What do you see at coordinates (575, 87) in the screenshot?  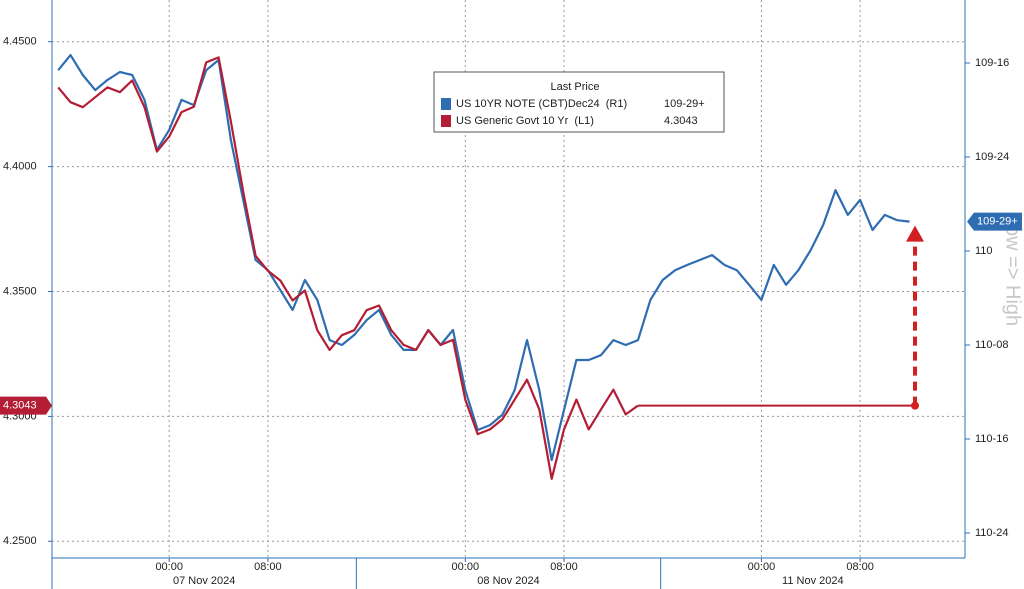 I see `legend-title: Last Price` at bounding box center [575, 87].